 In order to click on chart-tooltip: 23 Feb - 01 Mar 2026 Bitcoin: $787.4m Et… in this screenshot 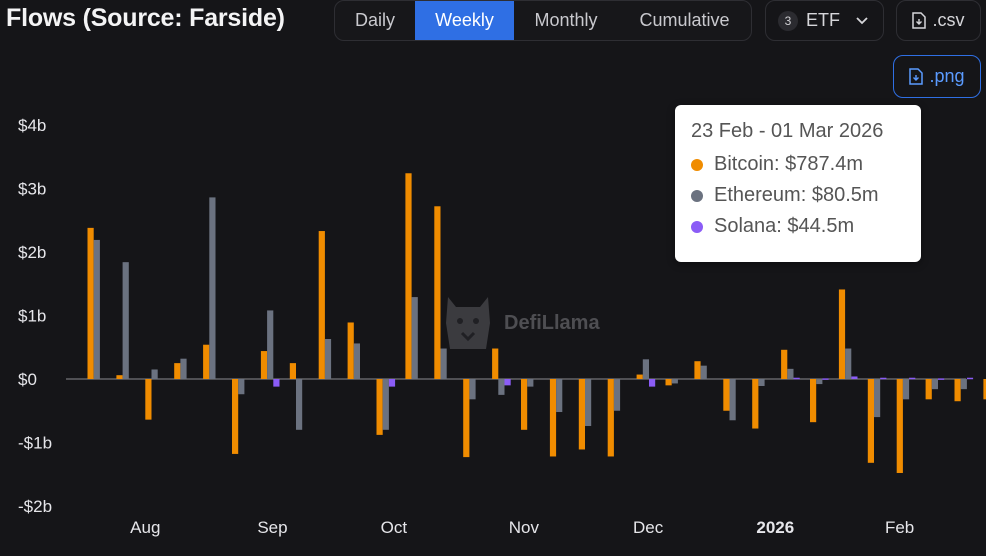, I will do `click(798, 183)`.